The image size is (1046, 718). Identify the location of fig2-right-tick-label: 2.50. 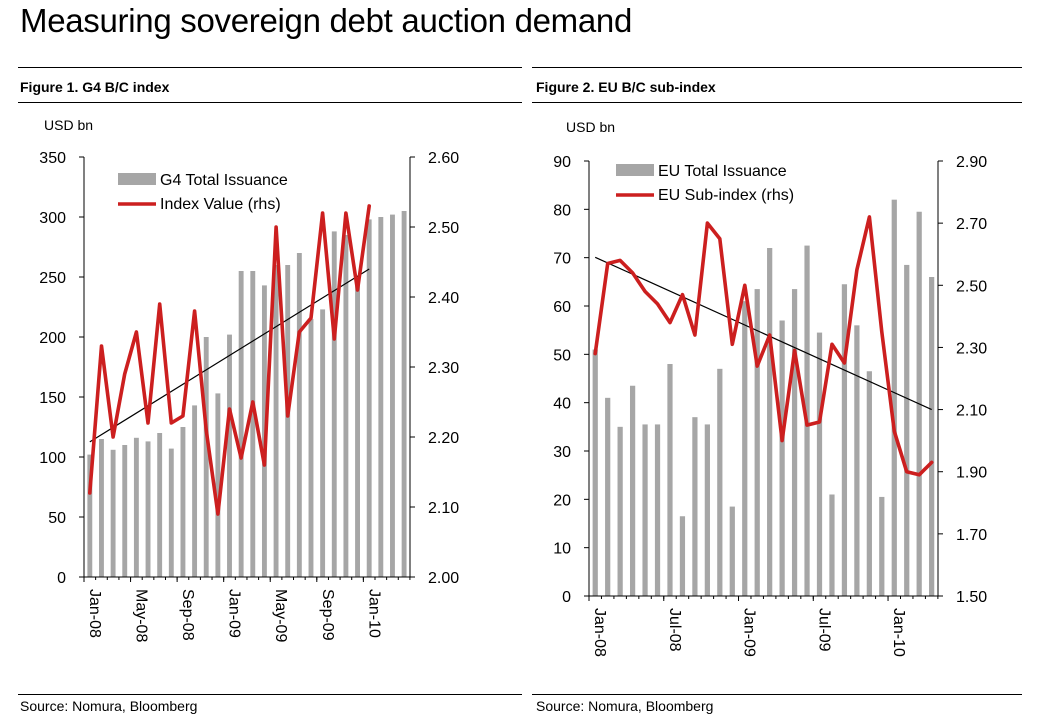
(971, 286).